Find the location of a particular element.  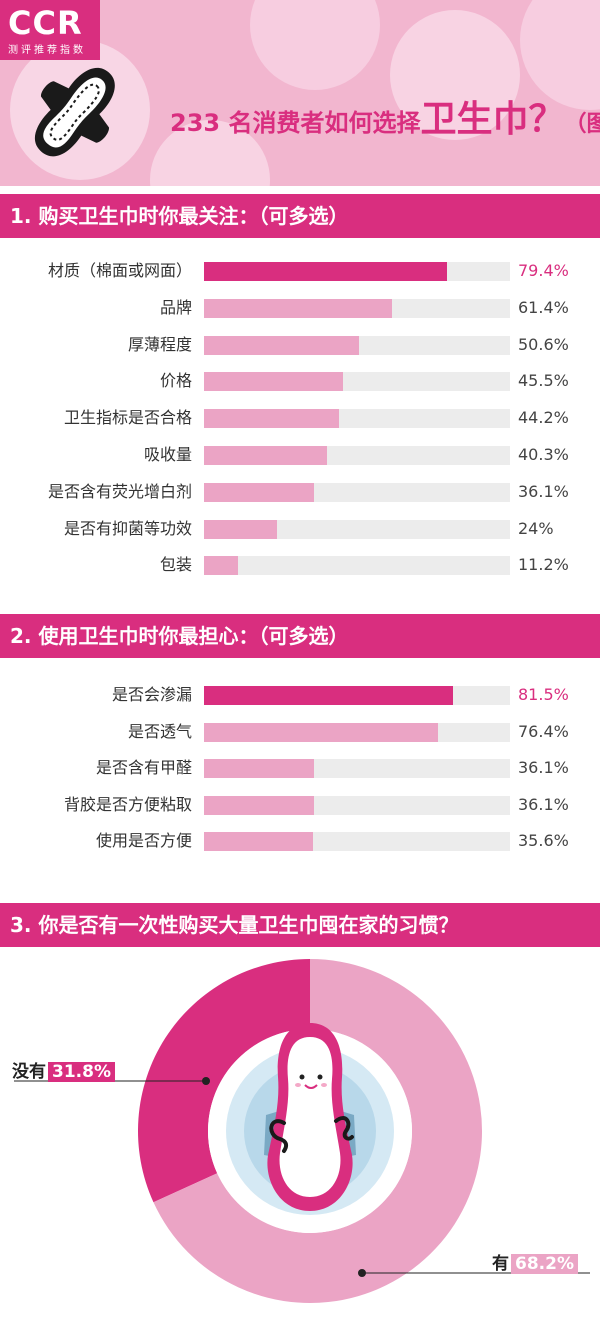

bar-label: 是否含有荧光增白剂 is located at coordinates (119, 491).